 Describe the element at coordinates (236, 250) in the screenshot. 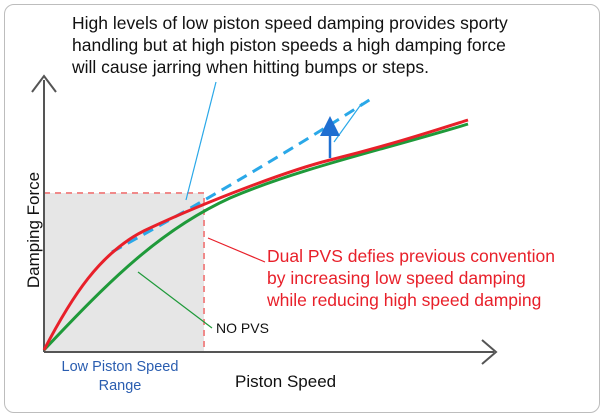

I see `leader-line-dual-pvs` at that location.